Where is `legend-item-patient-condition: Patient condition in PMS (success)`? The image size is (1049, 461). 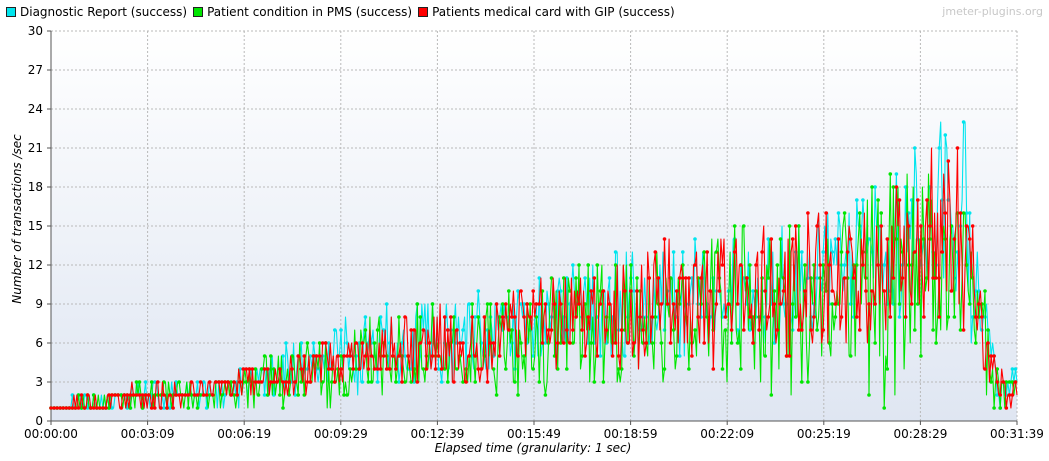 legend-item-patient-condition: Patient condition in PMS (success) is located at coordinates (302, 12).